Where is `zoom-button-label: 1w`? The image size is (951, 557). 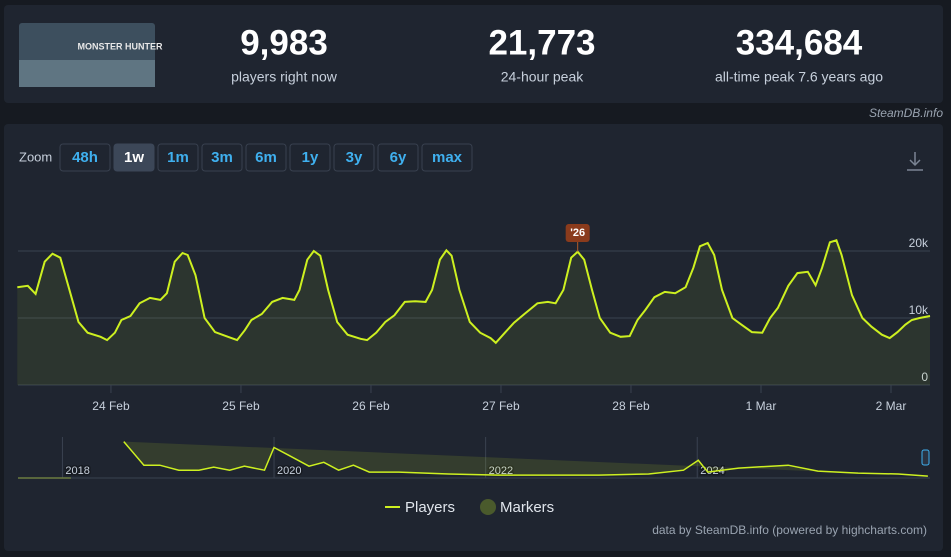 zoom-button-label: 1w is located at coordinates (134, 157).